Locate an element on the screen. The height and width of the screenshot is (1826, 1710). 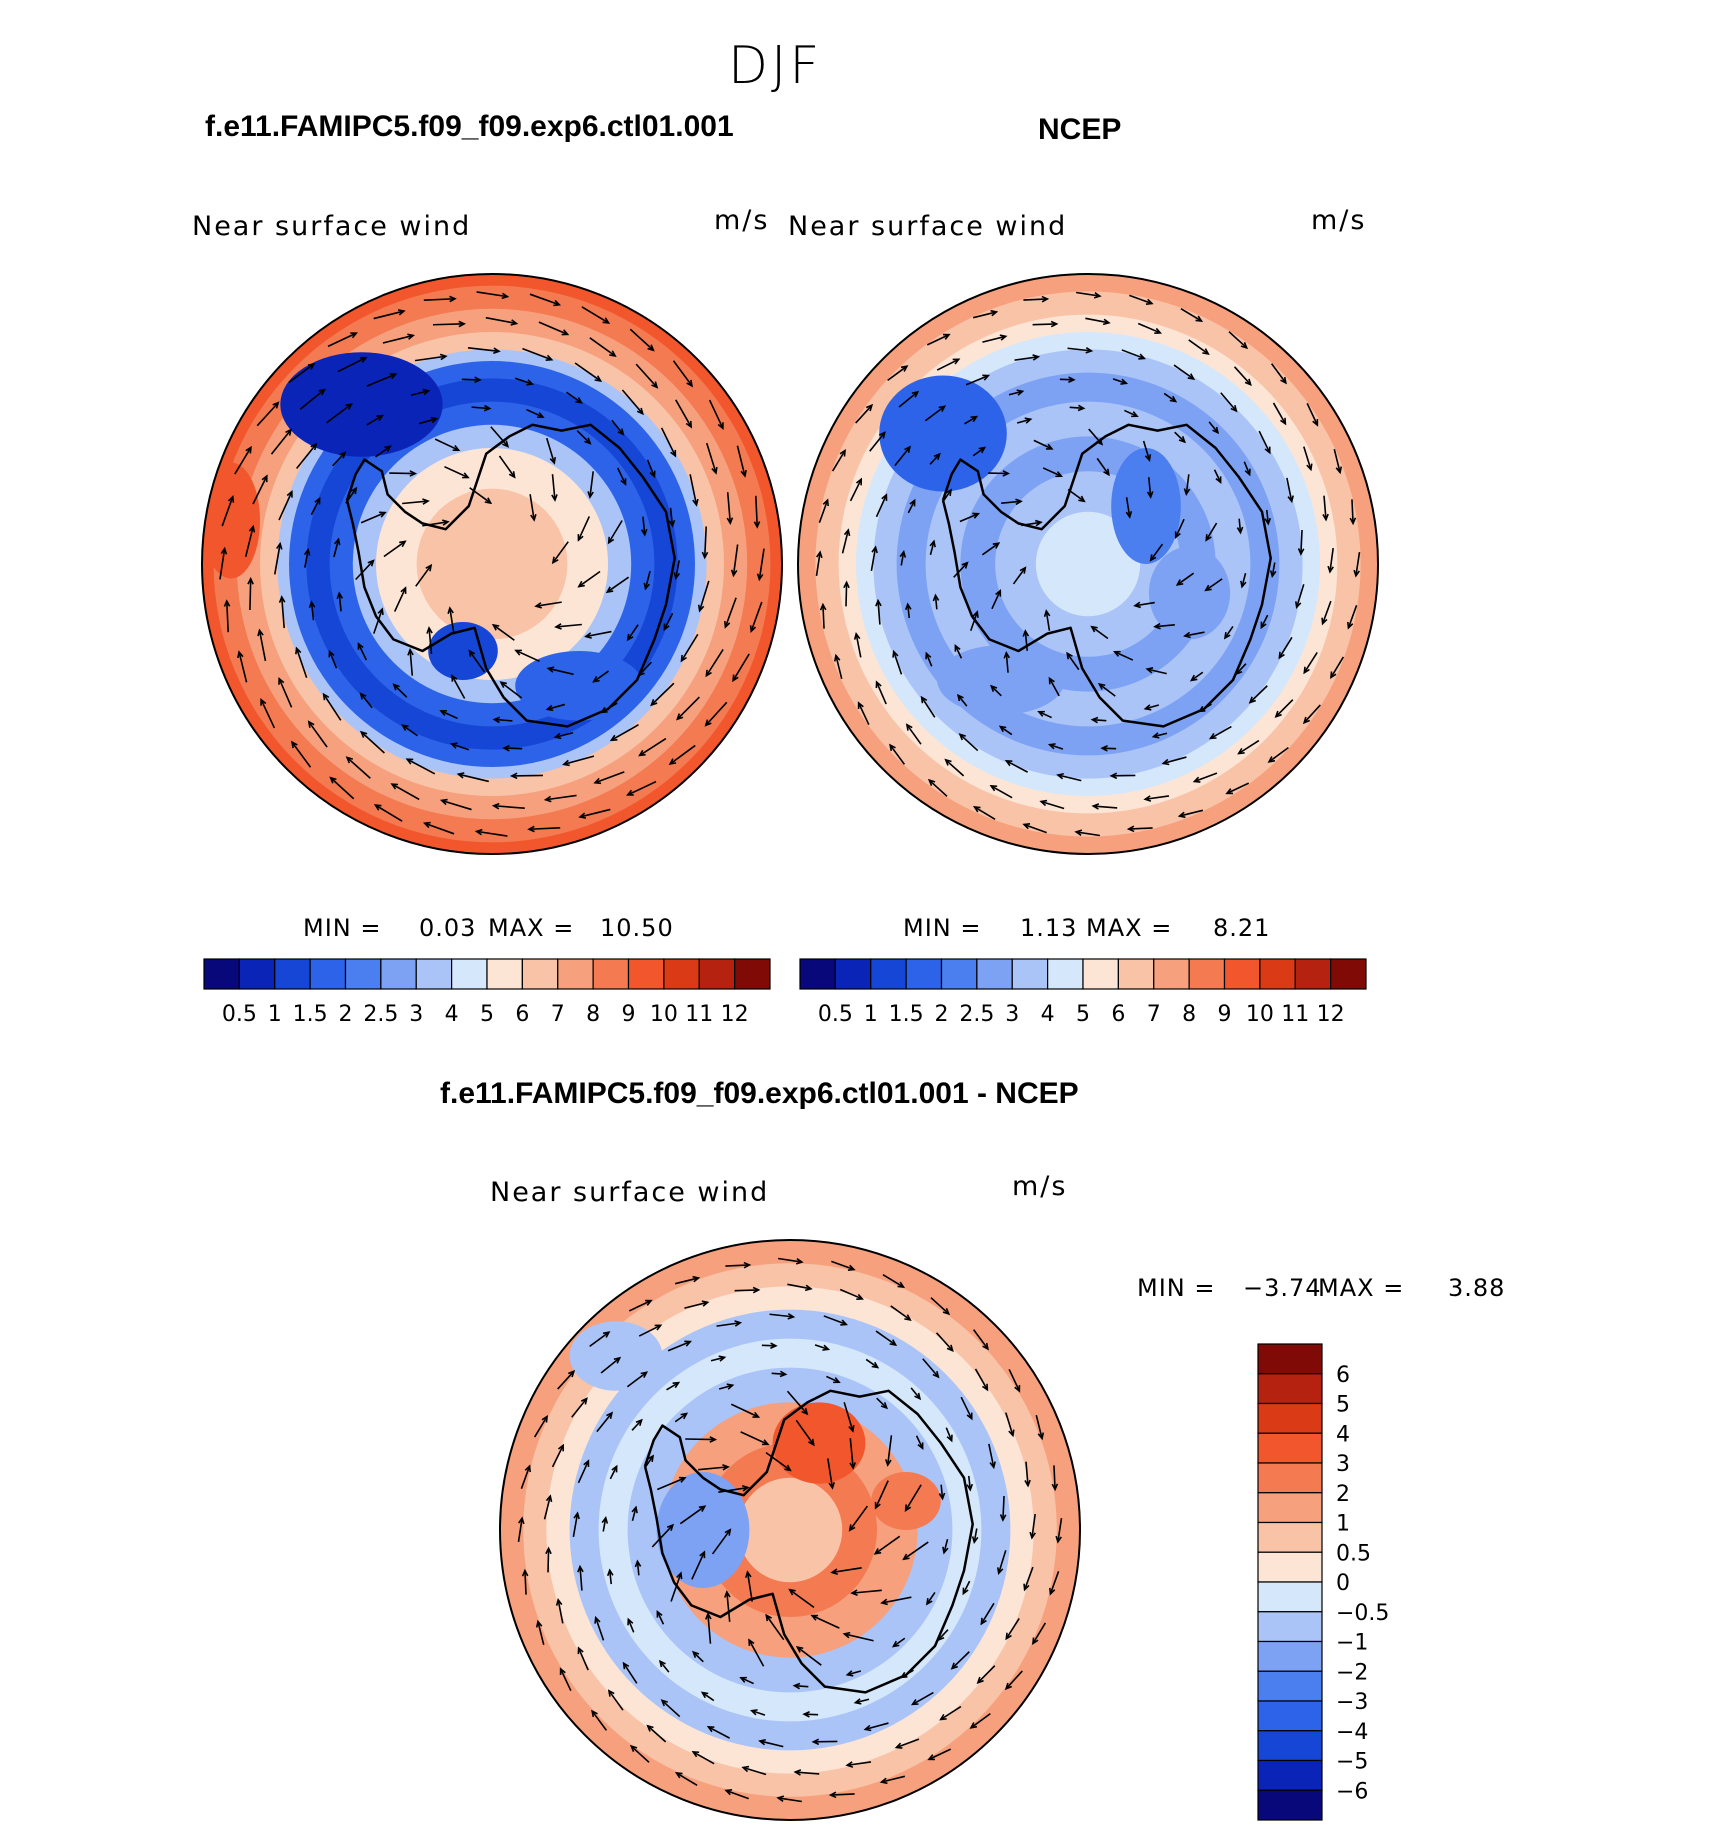
panel-2-colorbar: 0.5 1 1.5 2 2.5 3 4 5 6 7 8 9 10 11 12 is located at coordinates (1083, 992).